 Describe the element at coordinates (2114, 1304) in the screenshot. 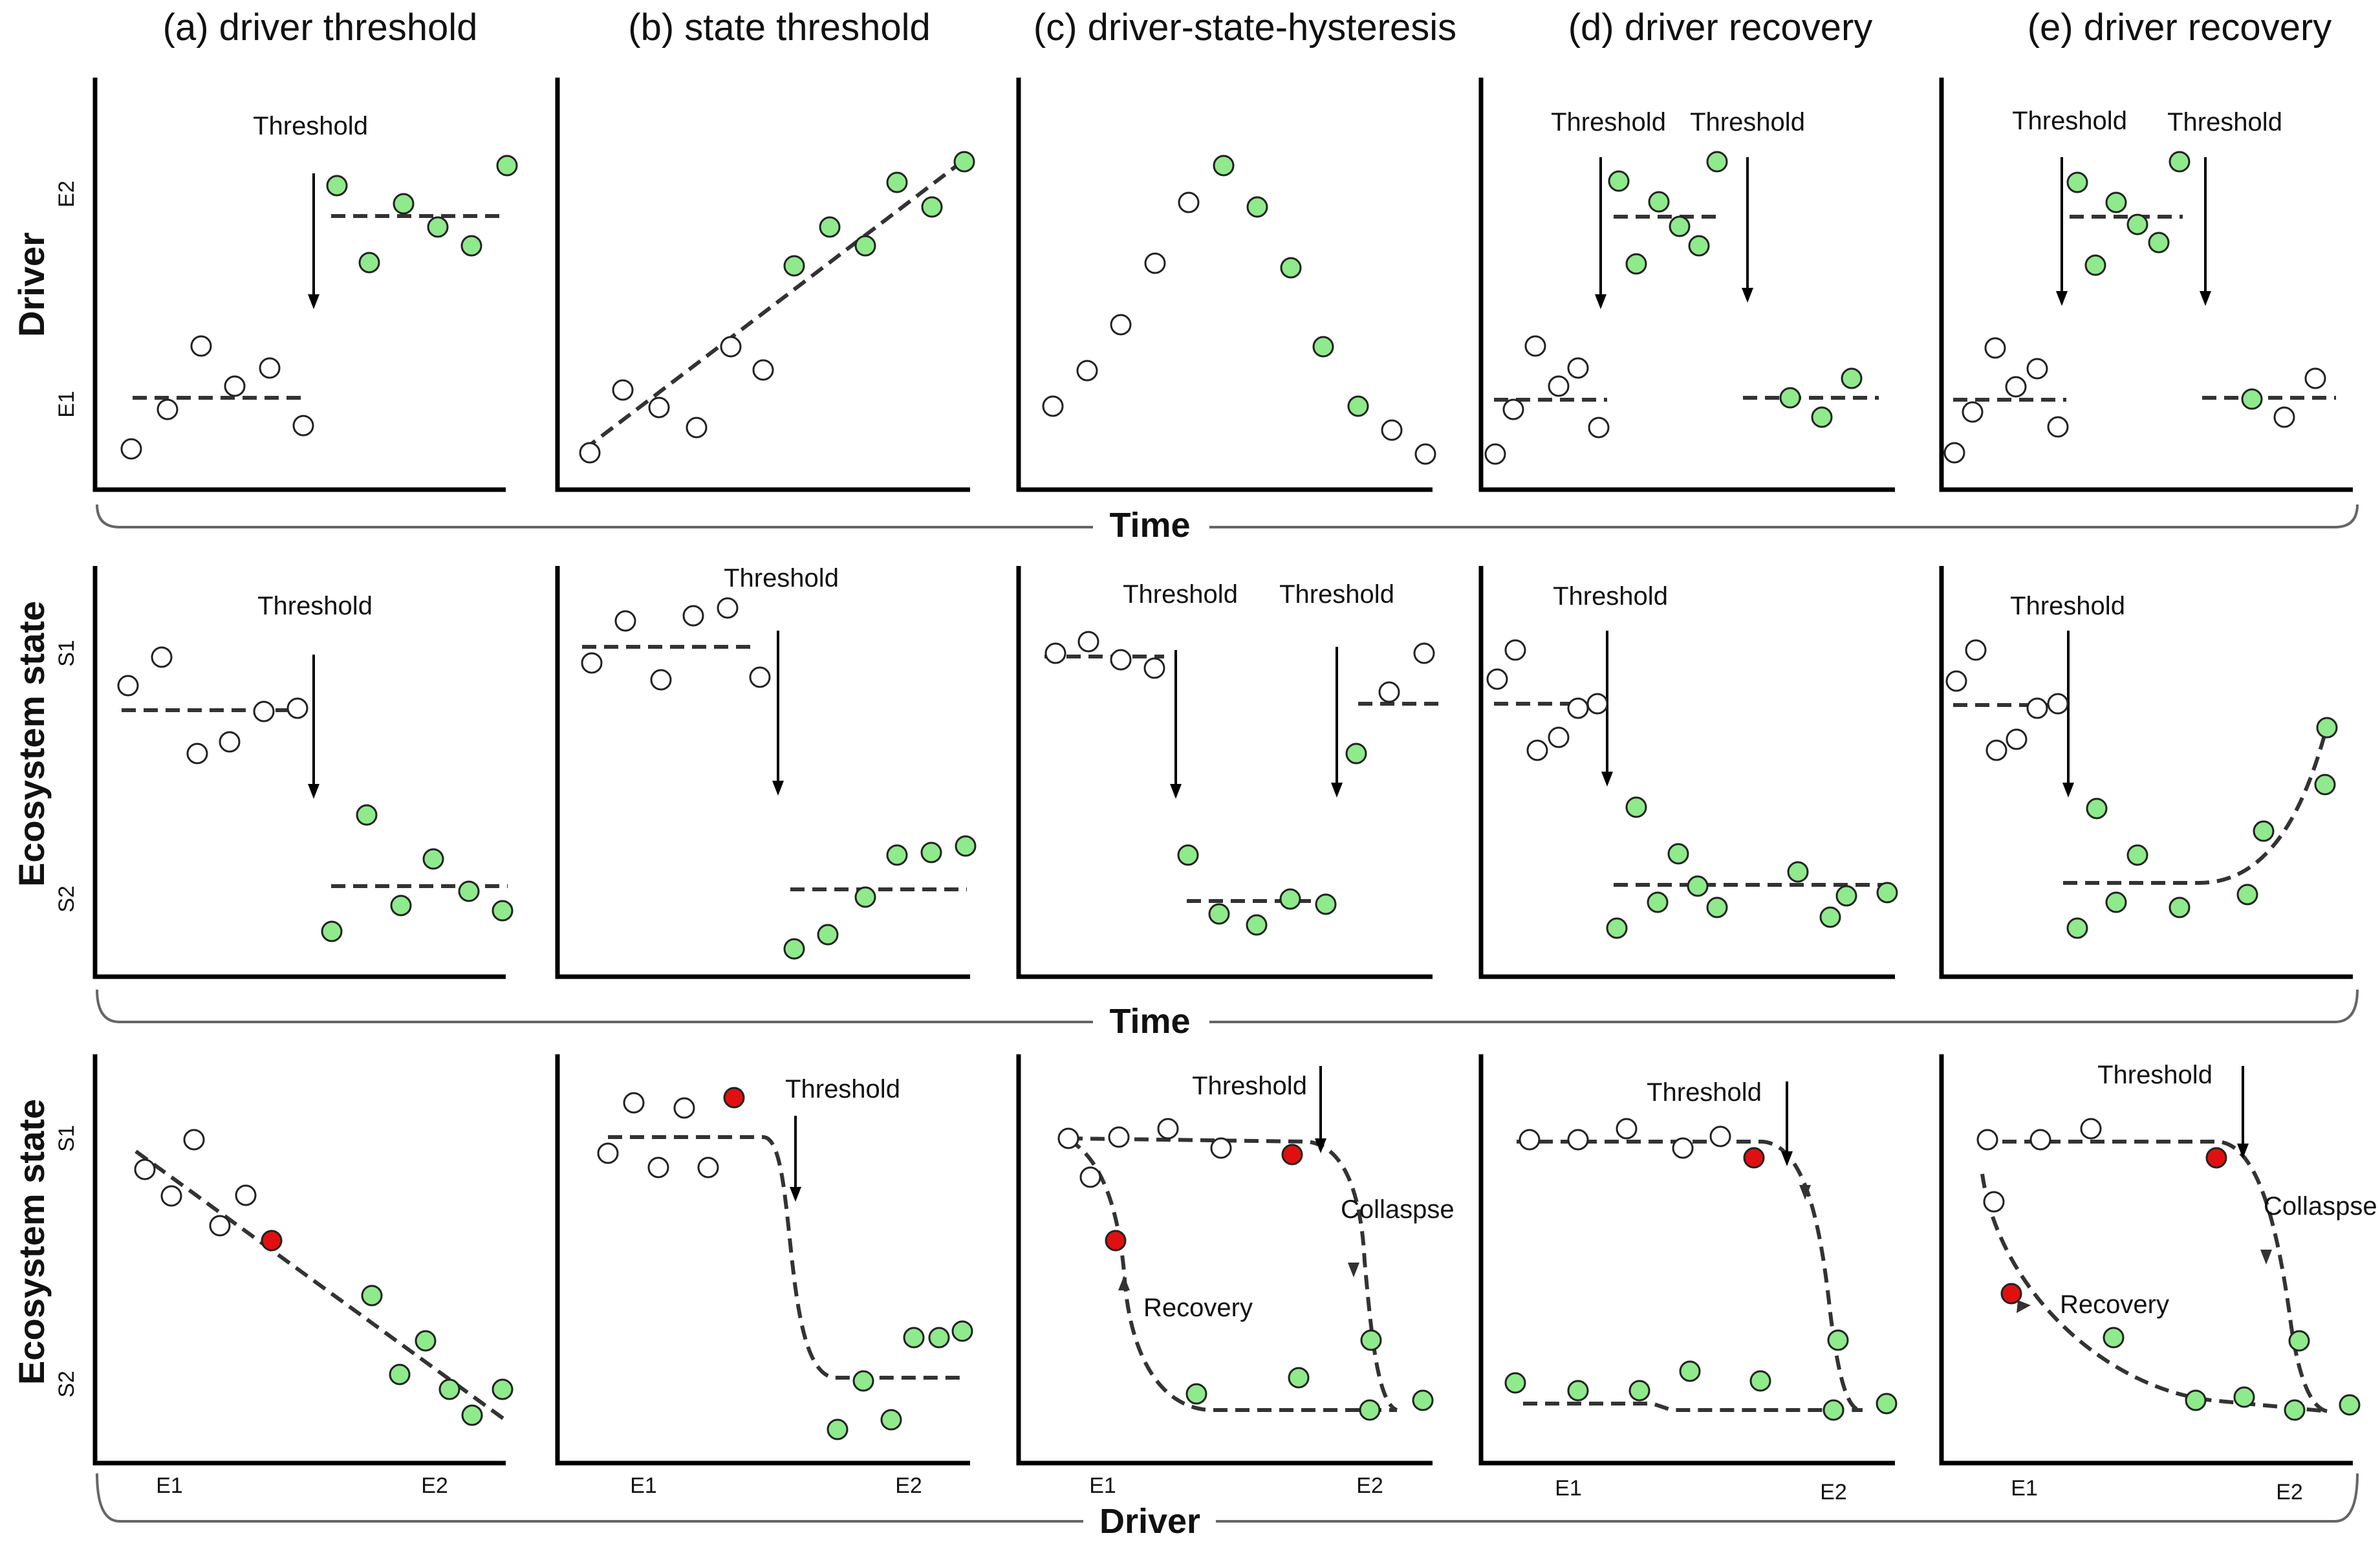

I see `recovery-label-e3: Recovery` at that location.